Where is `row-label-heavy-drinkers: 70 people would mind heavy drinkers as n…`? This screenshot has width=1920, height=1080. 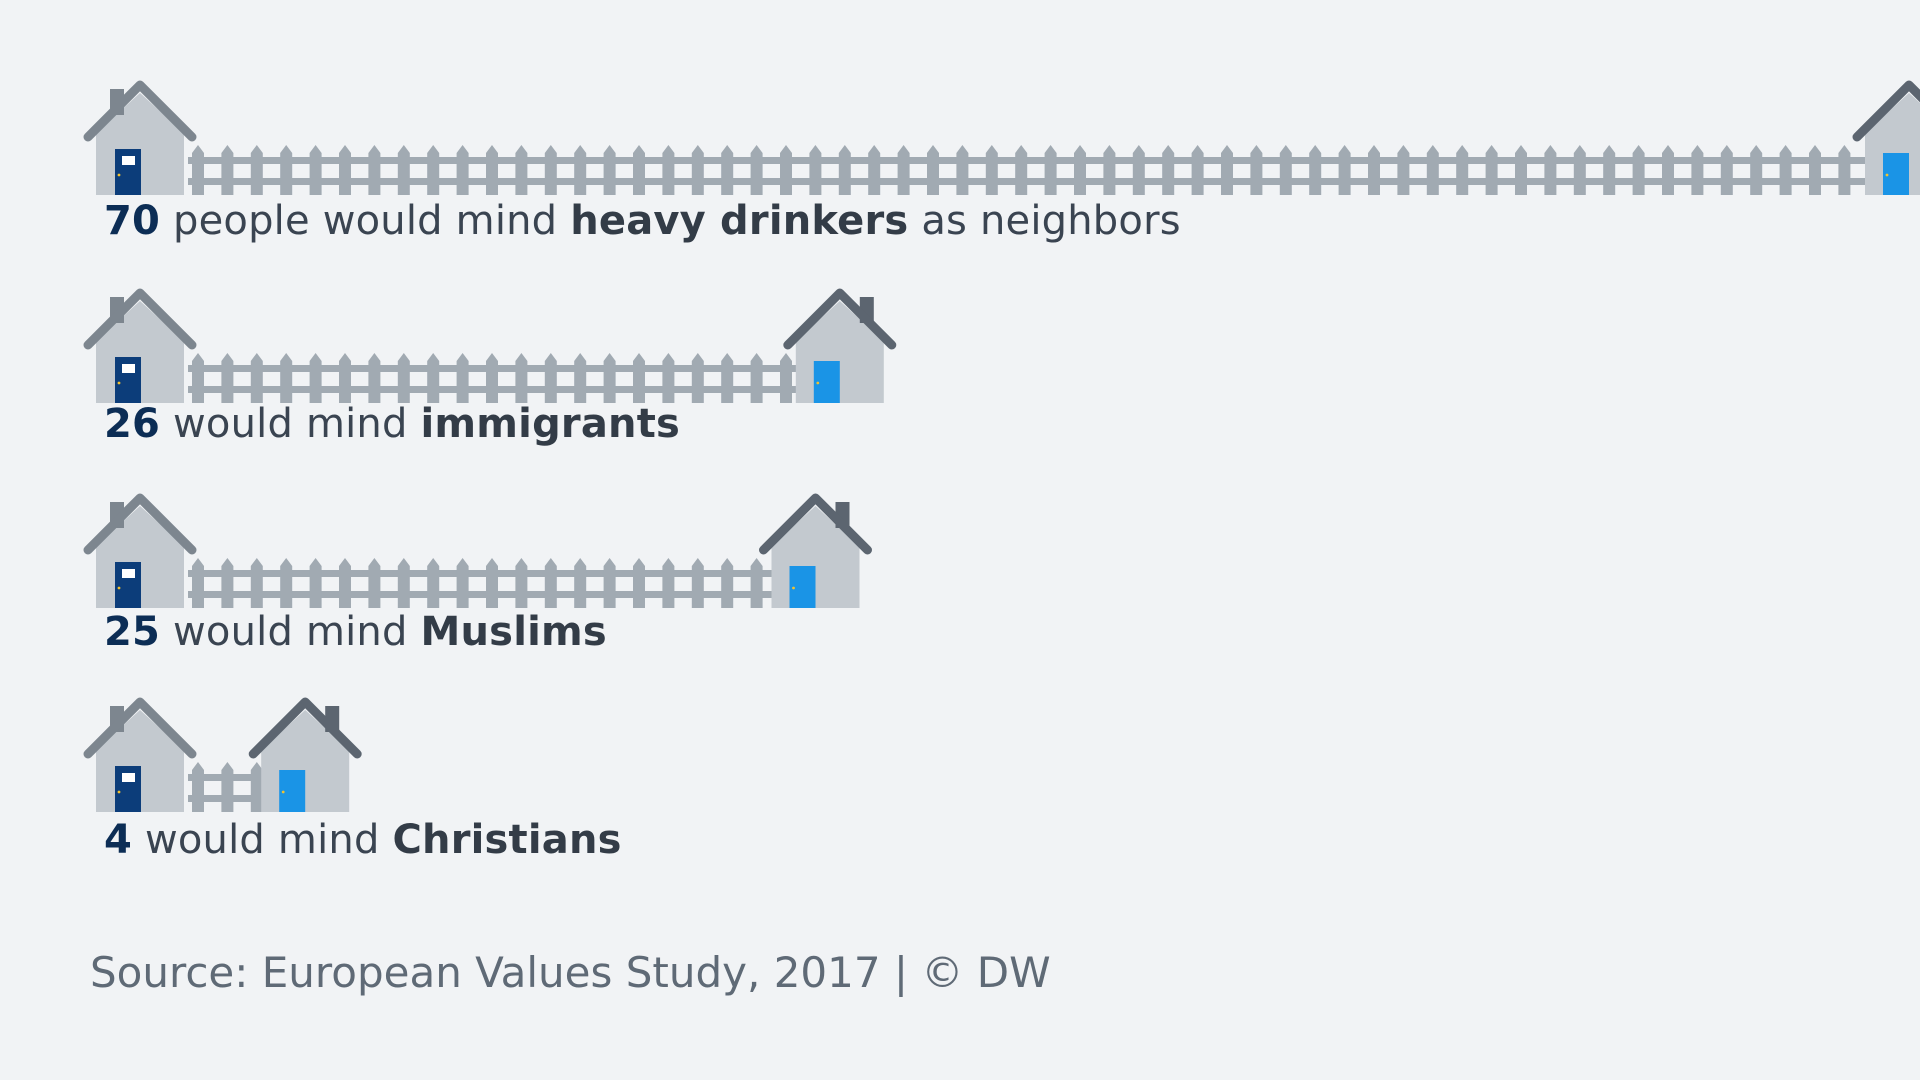 row-label-heavy-drinkers: 70 people would mind heavy drinkers as n… is located at coordinates (642, 221).